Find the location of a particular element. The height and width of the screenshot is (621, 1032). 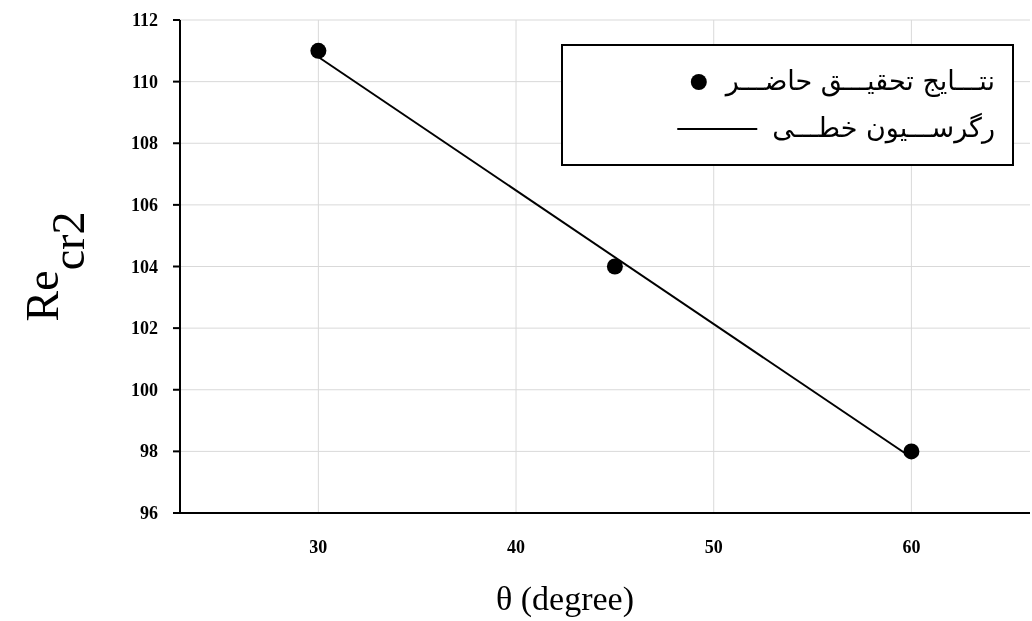

y-tick-label: 112 is located at coordinates (144, 20).